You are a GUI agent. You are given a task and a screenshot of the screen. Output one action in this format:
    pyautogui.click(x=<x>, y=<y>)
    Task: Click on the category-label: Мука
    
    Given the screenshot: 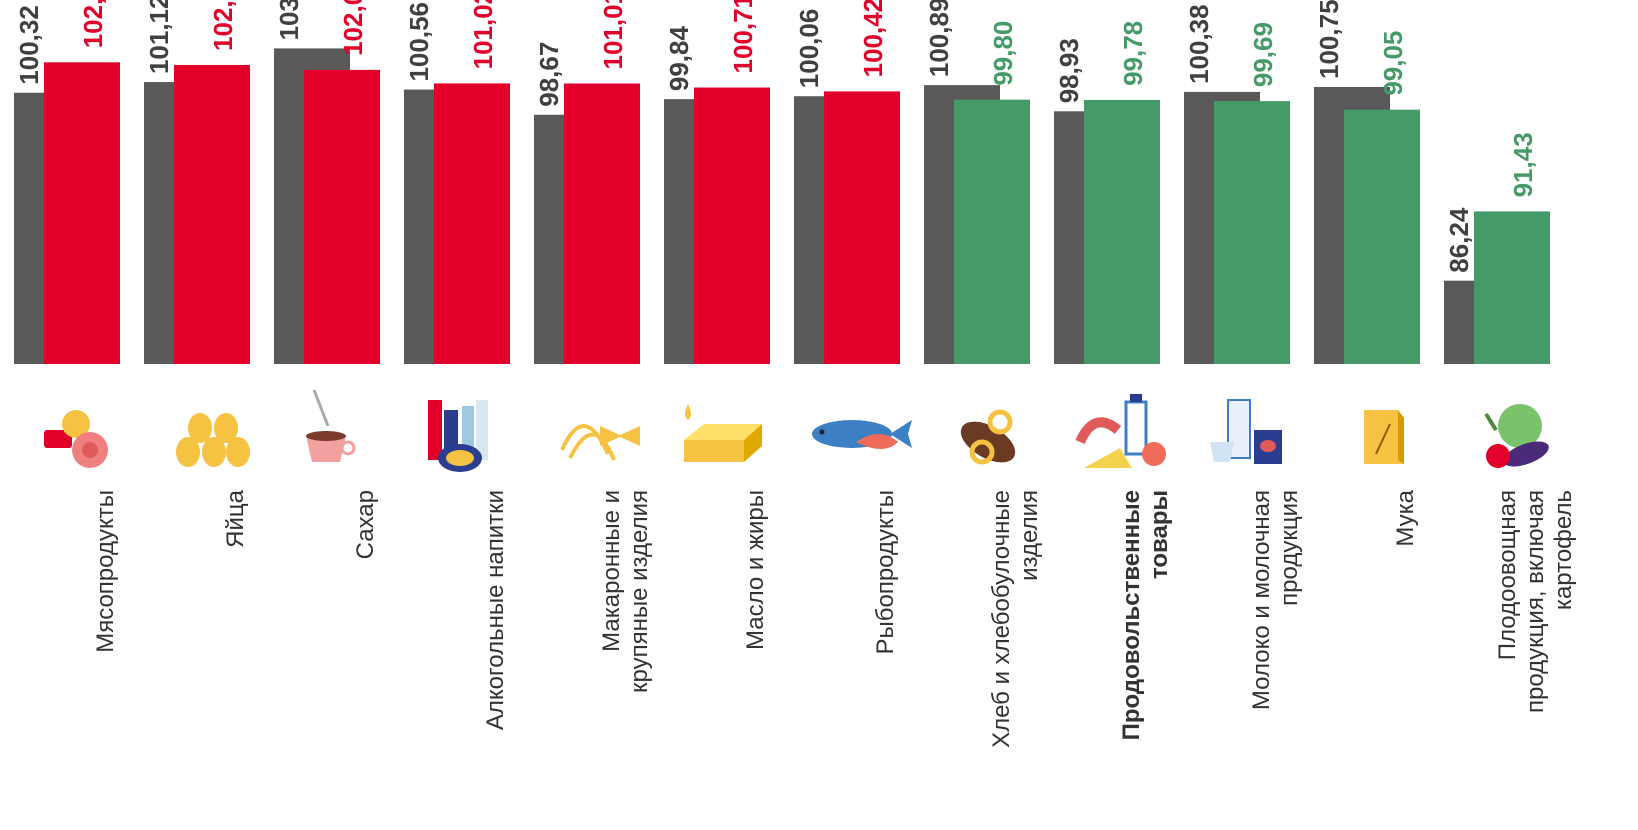 What is the action you would take?
    pyautogui.click(x=1405, y=517)
    